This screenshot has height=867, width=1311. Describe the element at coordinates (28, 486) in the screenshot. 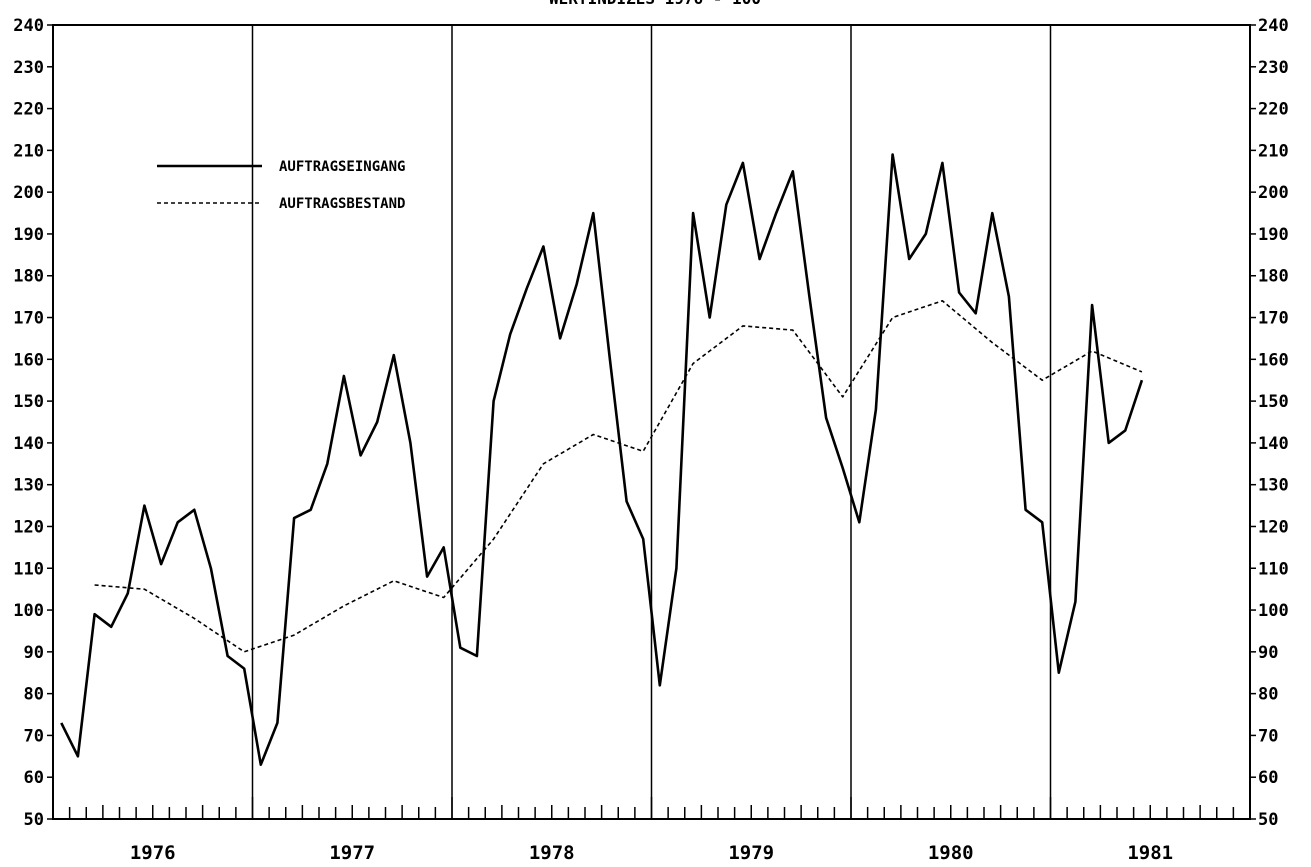

I see `y-tick-label-left: 130` at that location.